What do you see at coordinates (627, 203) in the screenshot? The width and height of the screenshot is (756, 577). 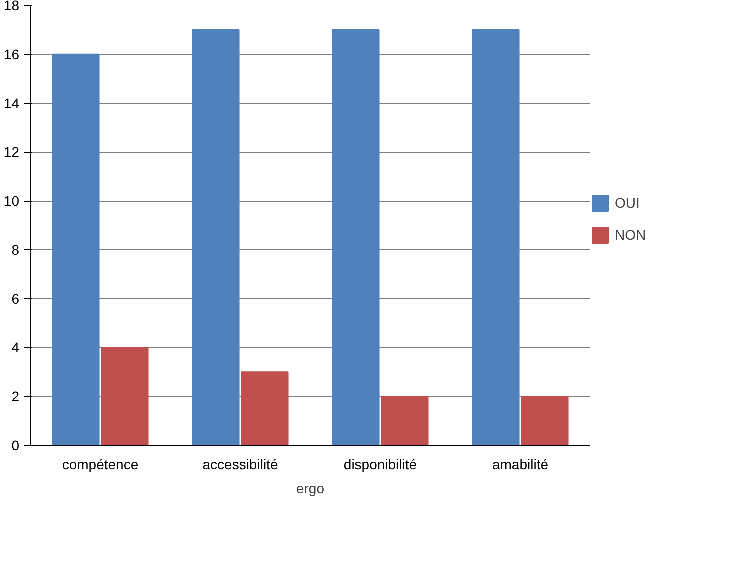 I see `legend-label: OUI` at bounding box center [627, 203].